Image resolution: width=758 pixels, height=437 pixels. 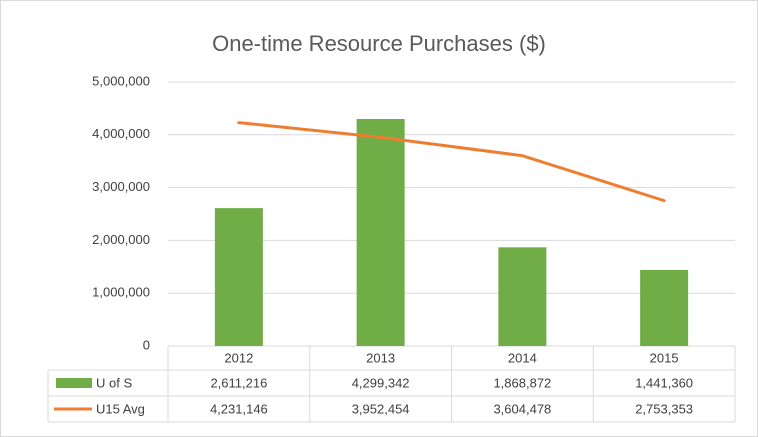 I want to click on table-value: 3,604,478, so click(x=522, y=408).